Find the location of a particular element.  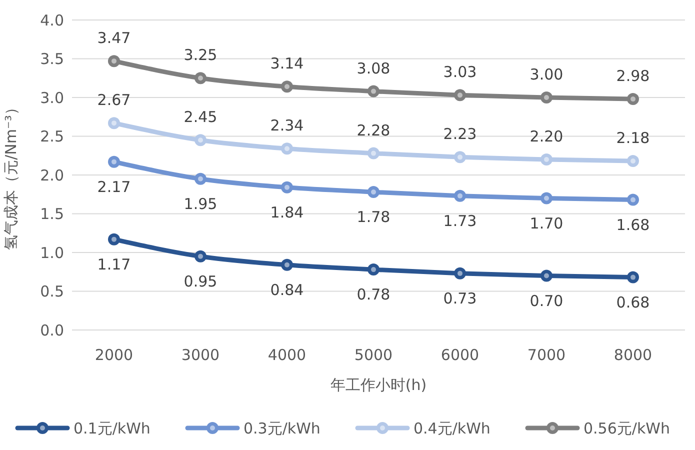

legend-label: 0.56元/kWh is located at coordinates (627, 428).